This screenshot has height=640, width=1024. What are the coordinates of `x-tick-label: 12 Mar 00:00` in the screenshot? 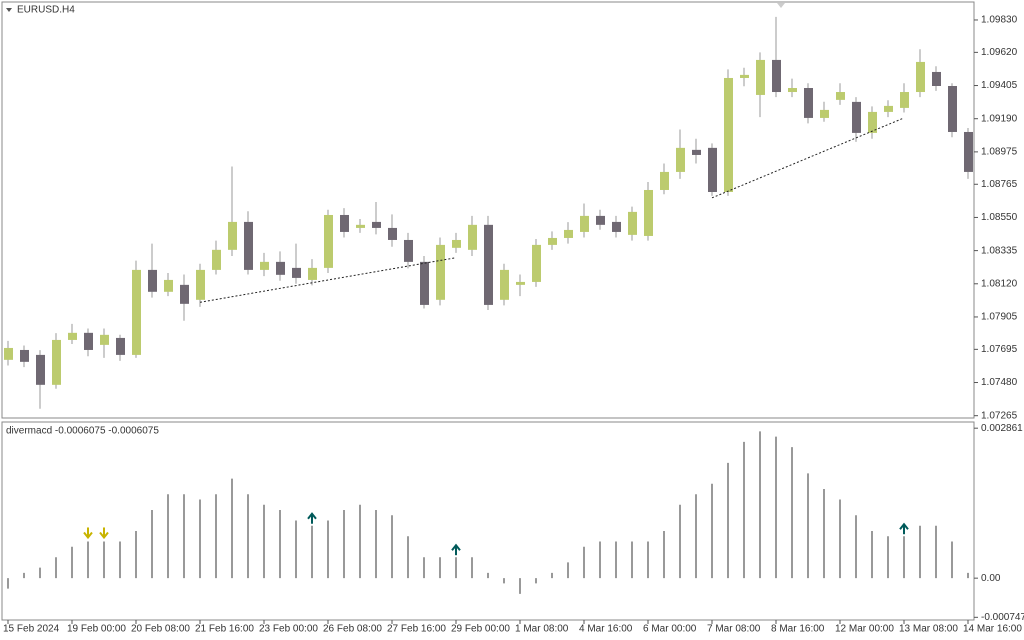 It's located at (864, 629).